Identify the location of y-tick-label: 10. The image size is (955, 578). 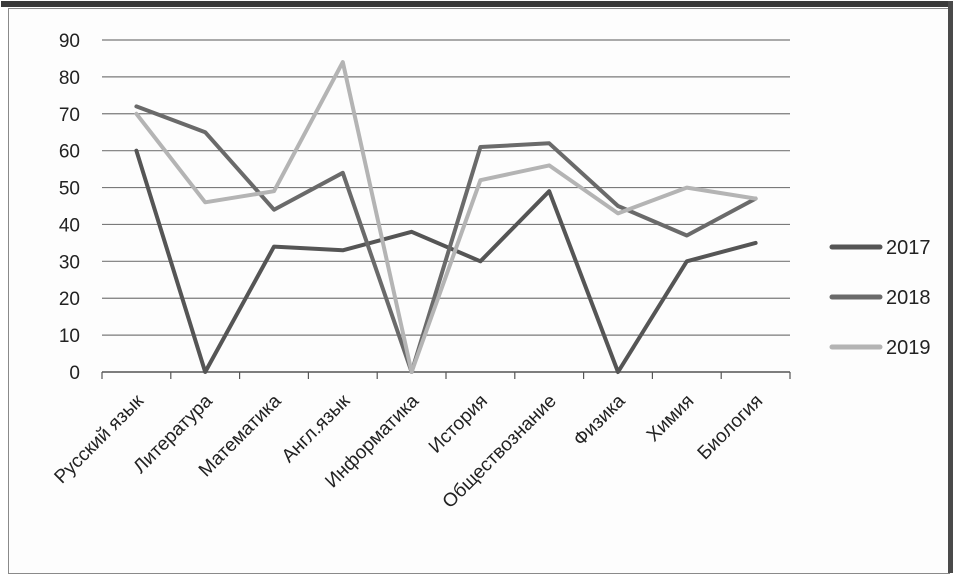
(69, 336).